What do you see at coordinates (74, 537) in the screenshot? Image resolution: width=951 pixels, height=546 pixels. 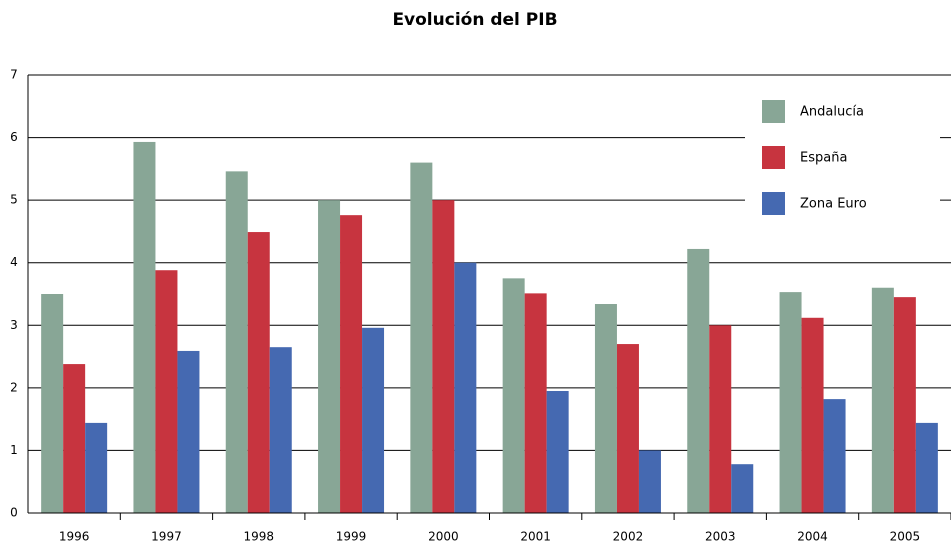 I see `x-tick-label: 1996` at bounding box center [74, 537].